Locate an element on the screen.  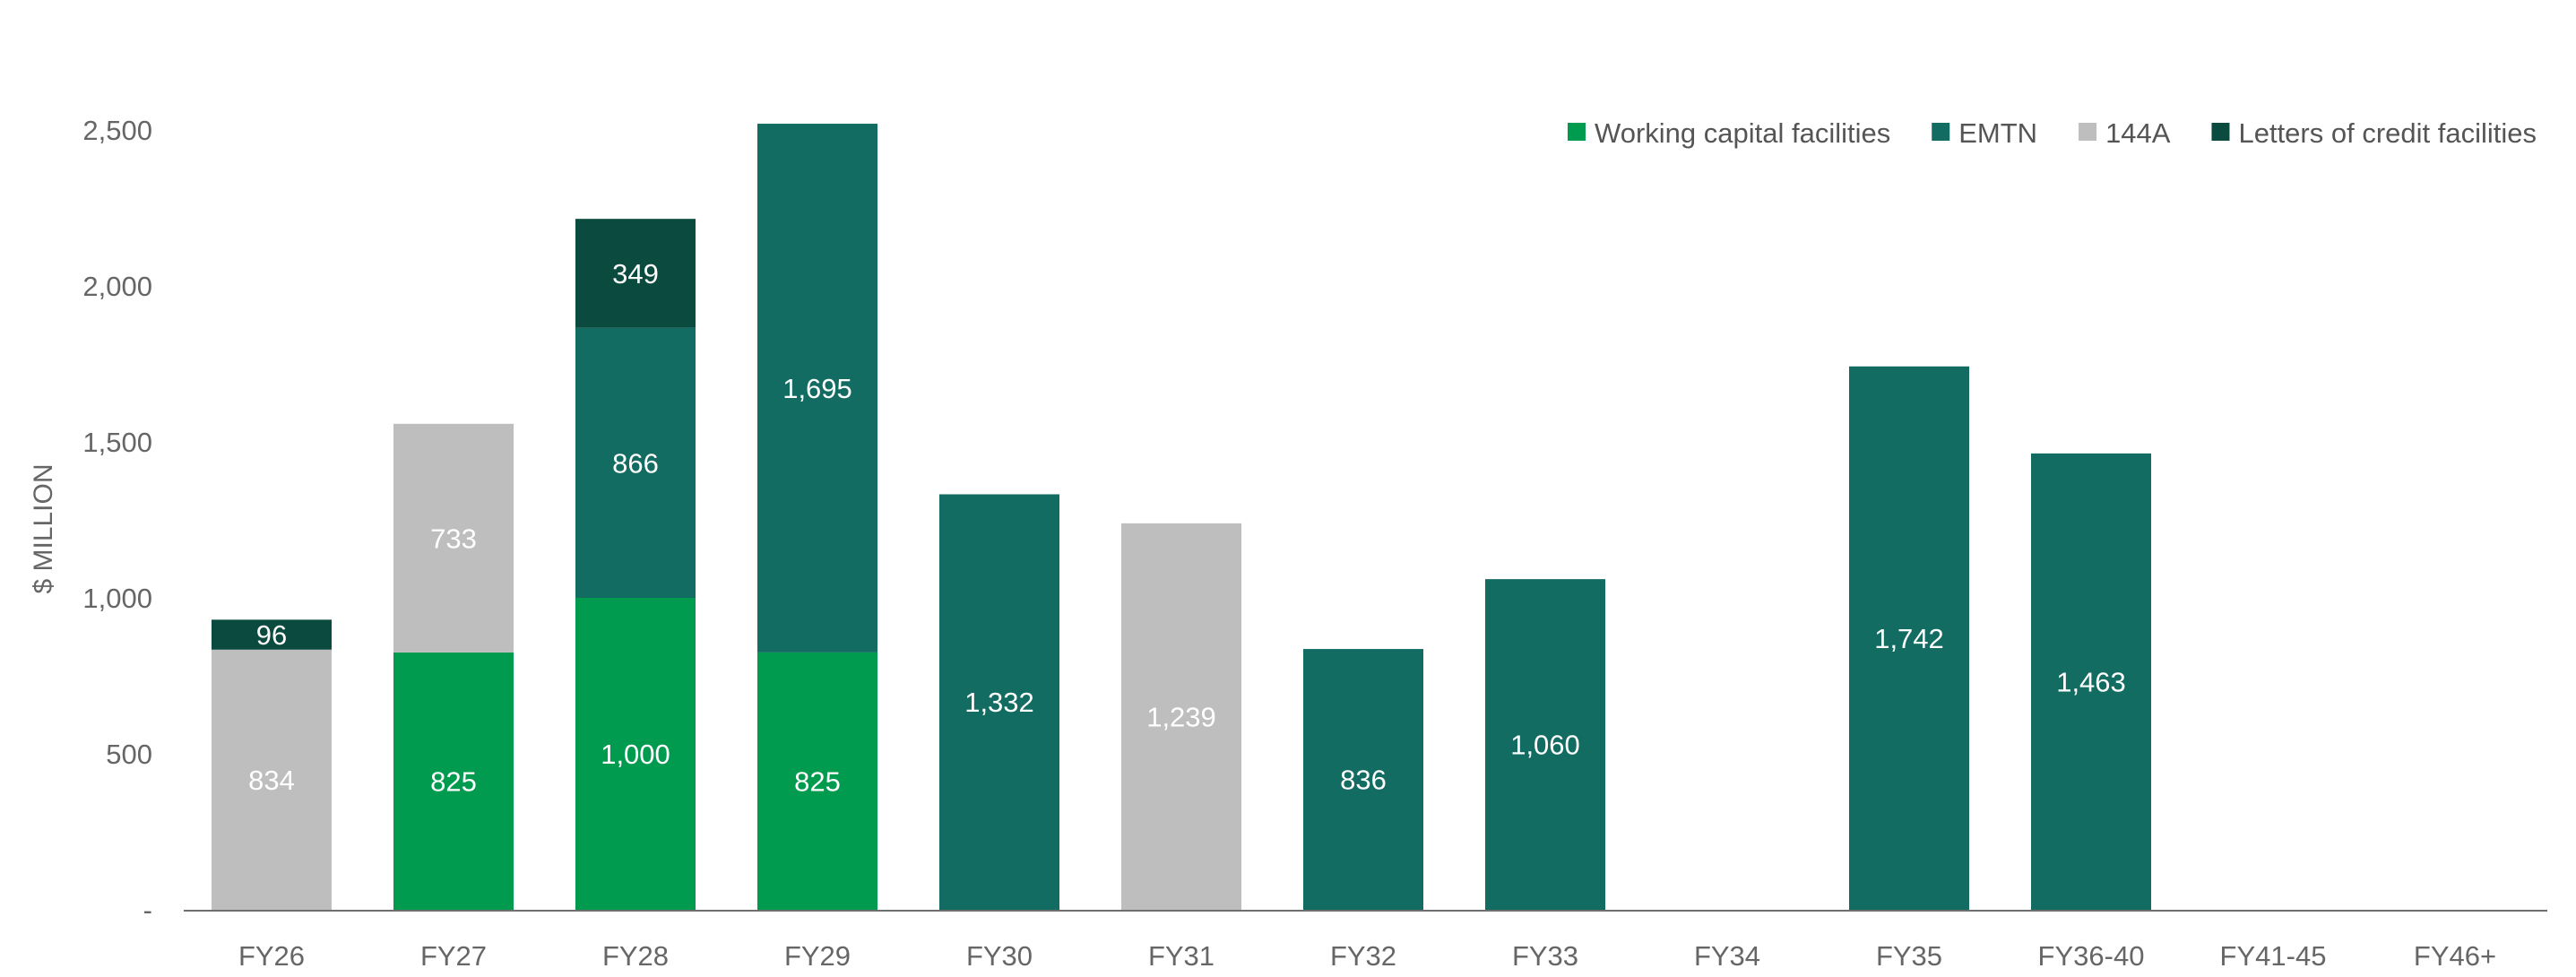
data-label: 1,695 is located at coordinates (817, 388).